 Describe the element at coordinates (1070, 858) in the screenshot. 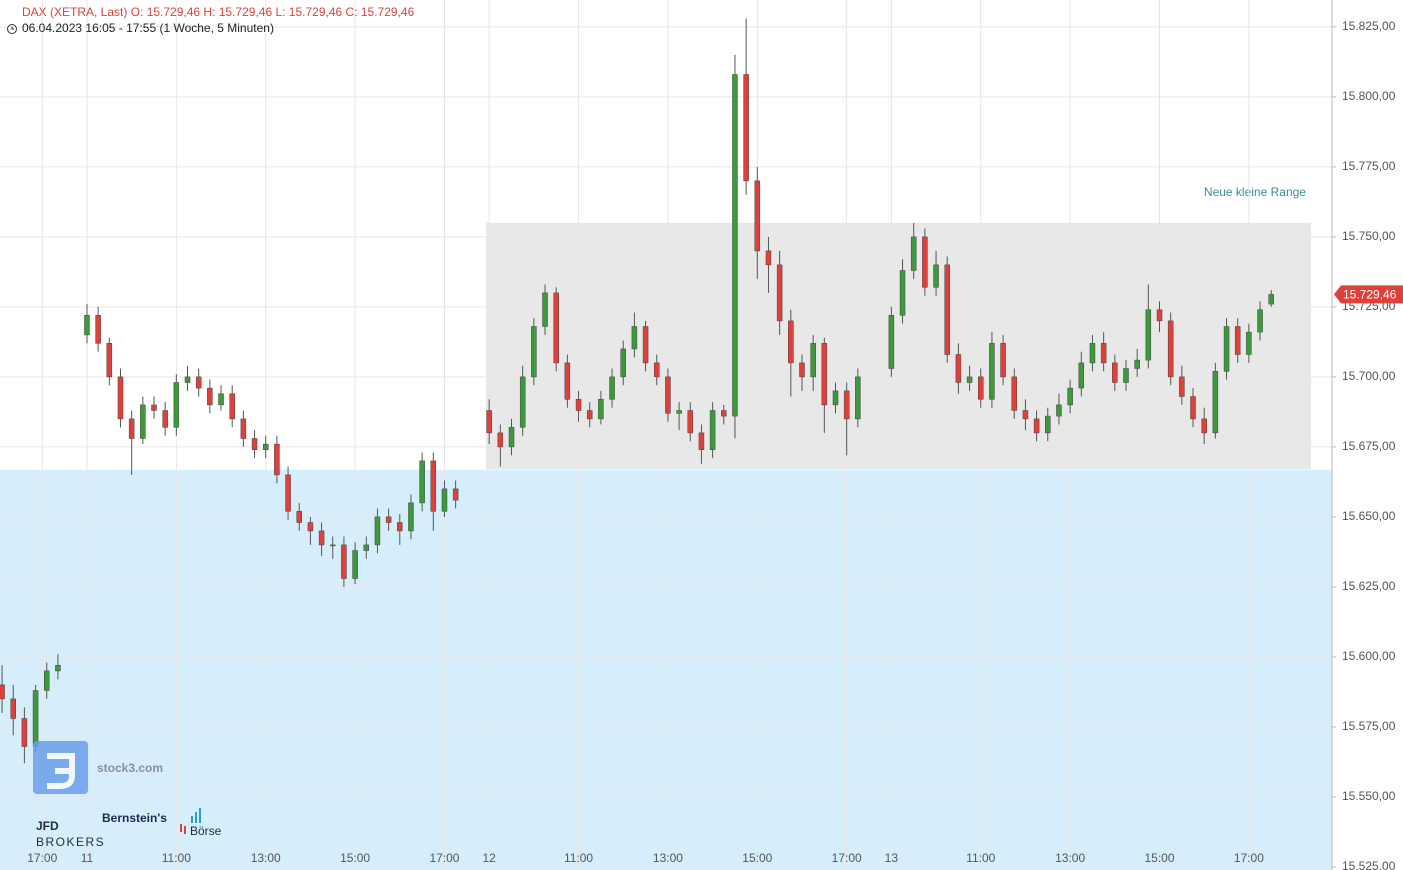

I see `x-tick-label: 13:00` at that location.